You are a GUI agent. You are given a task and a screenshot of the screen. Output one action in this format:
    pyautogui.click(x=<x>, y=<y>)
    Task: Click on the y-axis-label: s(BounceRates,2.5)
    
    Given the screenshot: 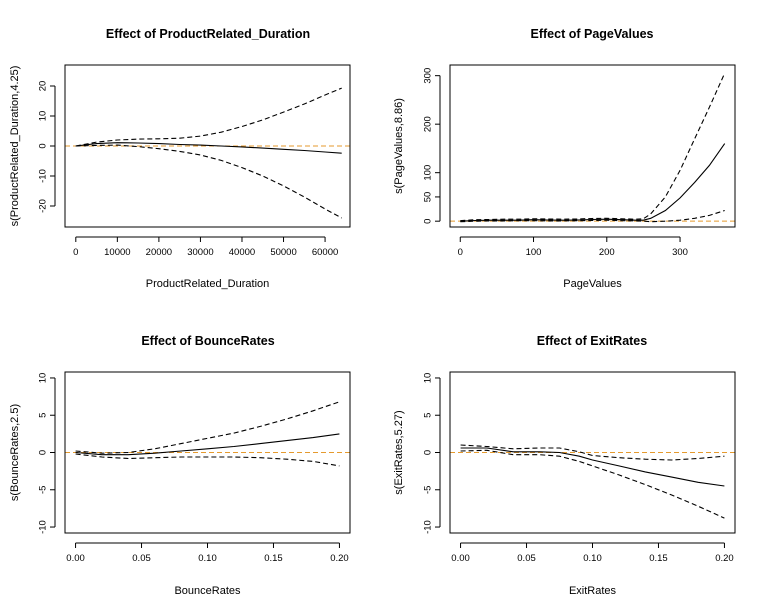 What is the action you would take?
    pyautogui.click(x=15, y=452)
    